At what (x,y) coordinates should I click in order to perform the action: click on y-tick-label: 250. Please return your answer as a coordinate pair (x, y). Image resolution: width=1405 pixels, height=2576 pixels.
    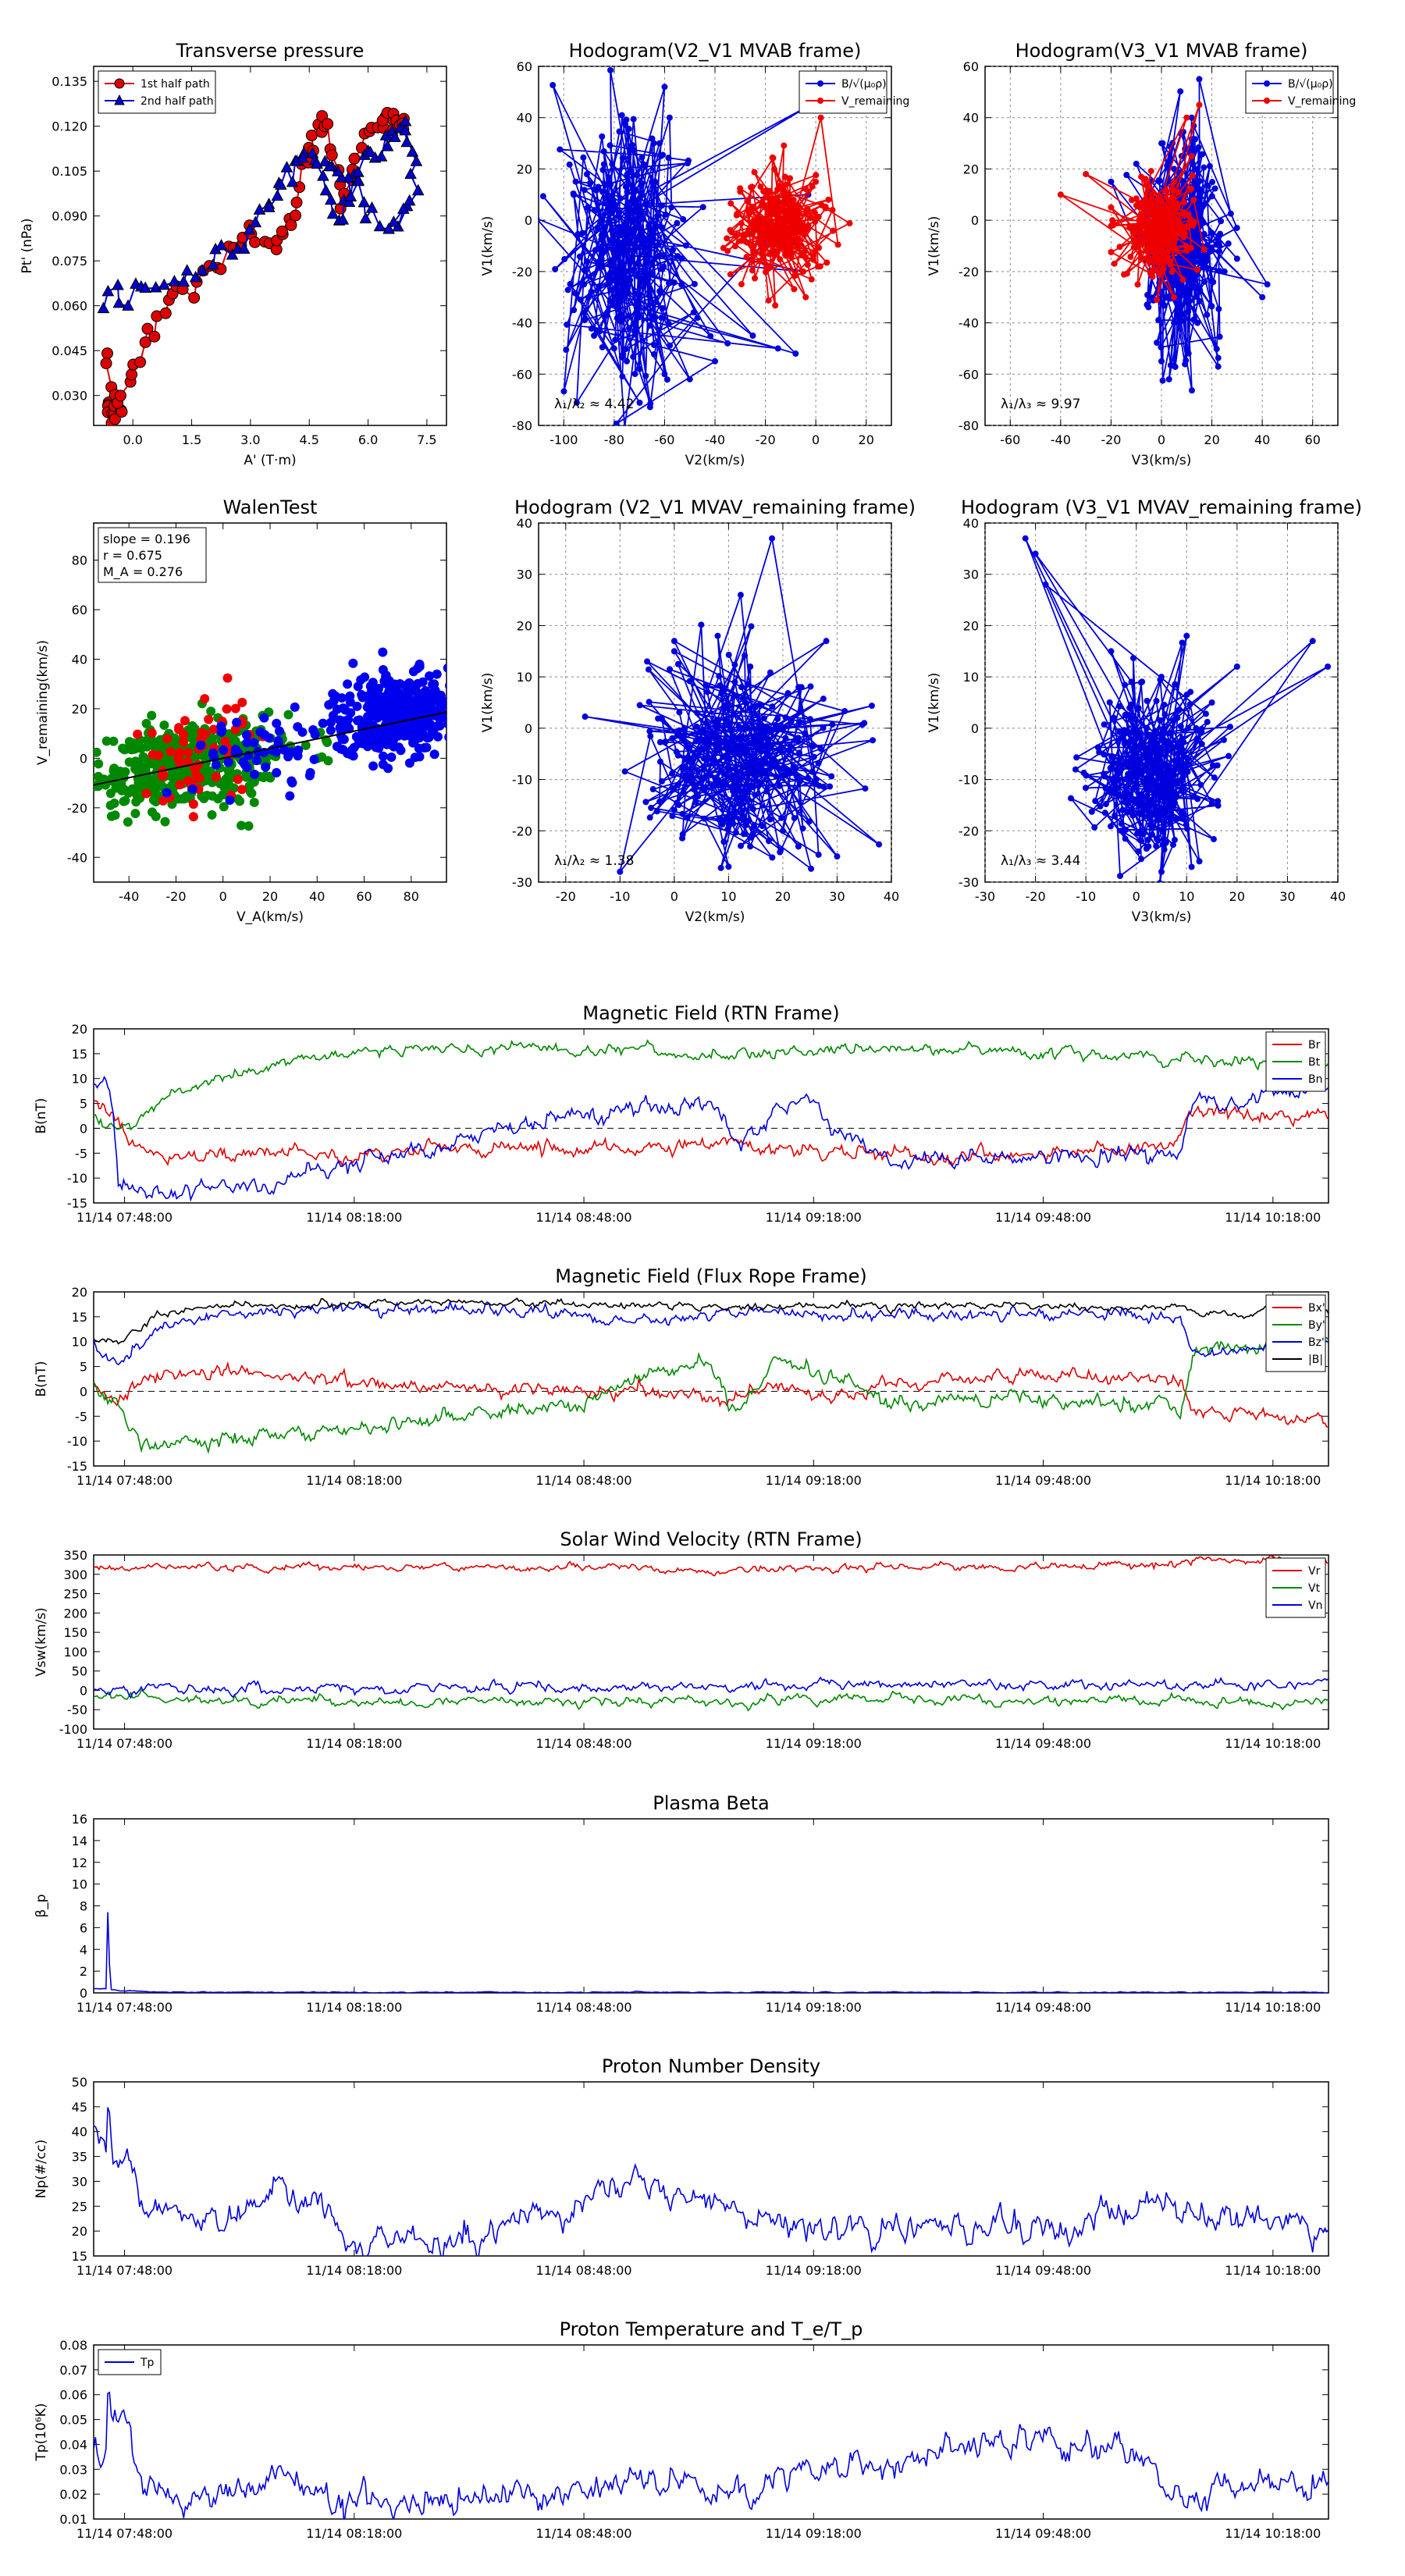
    Looking at the image, I should click on (75, 1594).